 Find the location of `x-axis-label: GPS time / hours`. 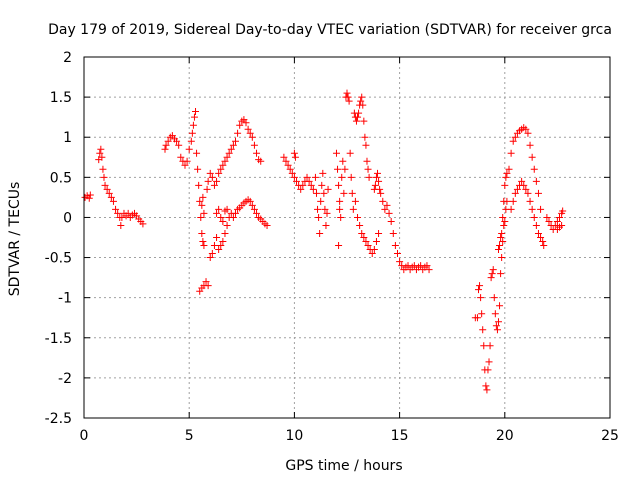

x-axis-label: GPS time / hours is located at coordinates (343, 466).